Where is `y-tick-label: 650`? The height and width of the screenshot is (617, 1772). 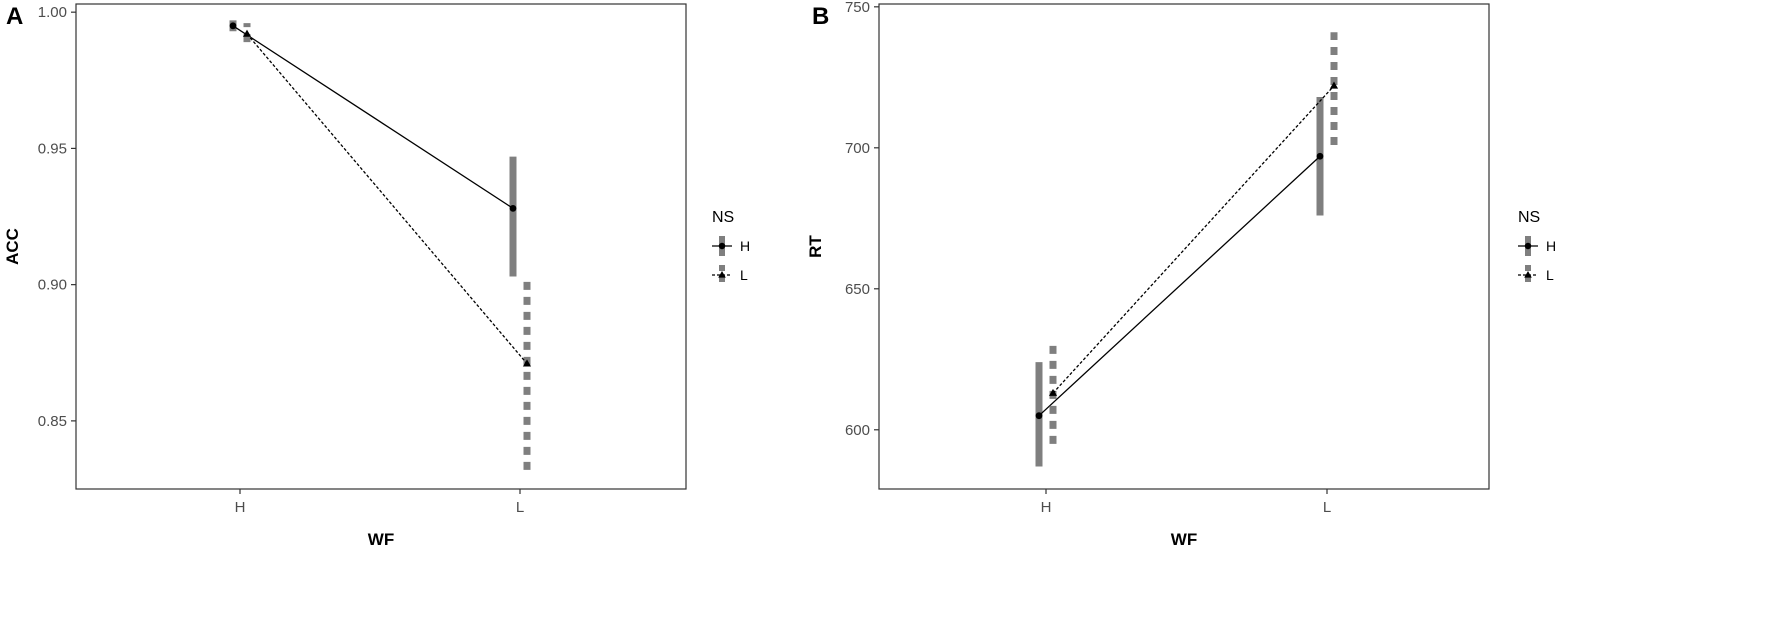
y-tick-label: 650 is located at coordinates (857, 289).